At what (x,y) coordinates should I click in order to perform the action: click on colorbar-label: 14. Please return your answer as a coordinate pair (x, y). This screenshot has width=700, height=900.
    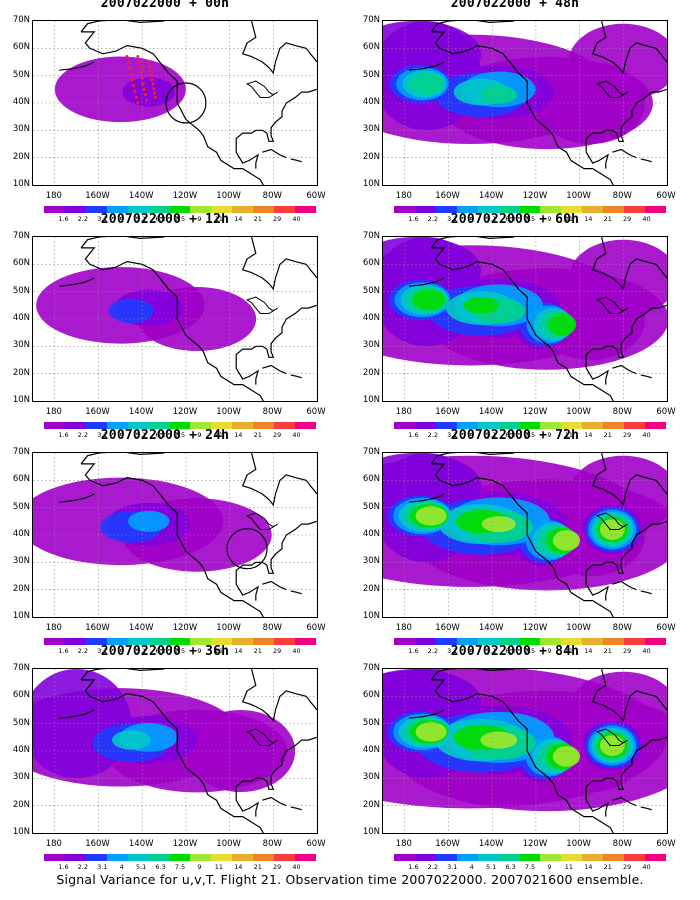
    Looking at the image, I should click on (238, 867).